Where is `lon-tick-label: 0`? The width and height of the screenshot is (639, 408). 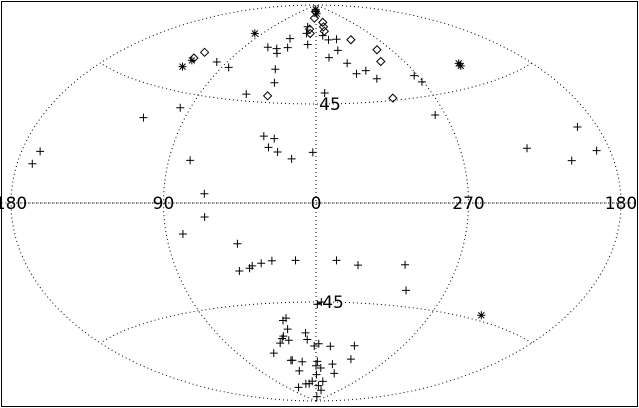 lon-tick-label: 0 is located at coordinates (316, 204).